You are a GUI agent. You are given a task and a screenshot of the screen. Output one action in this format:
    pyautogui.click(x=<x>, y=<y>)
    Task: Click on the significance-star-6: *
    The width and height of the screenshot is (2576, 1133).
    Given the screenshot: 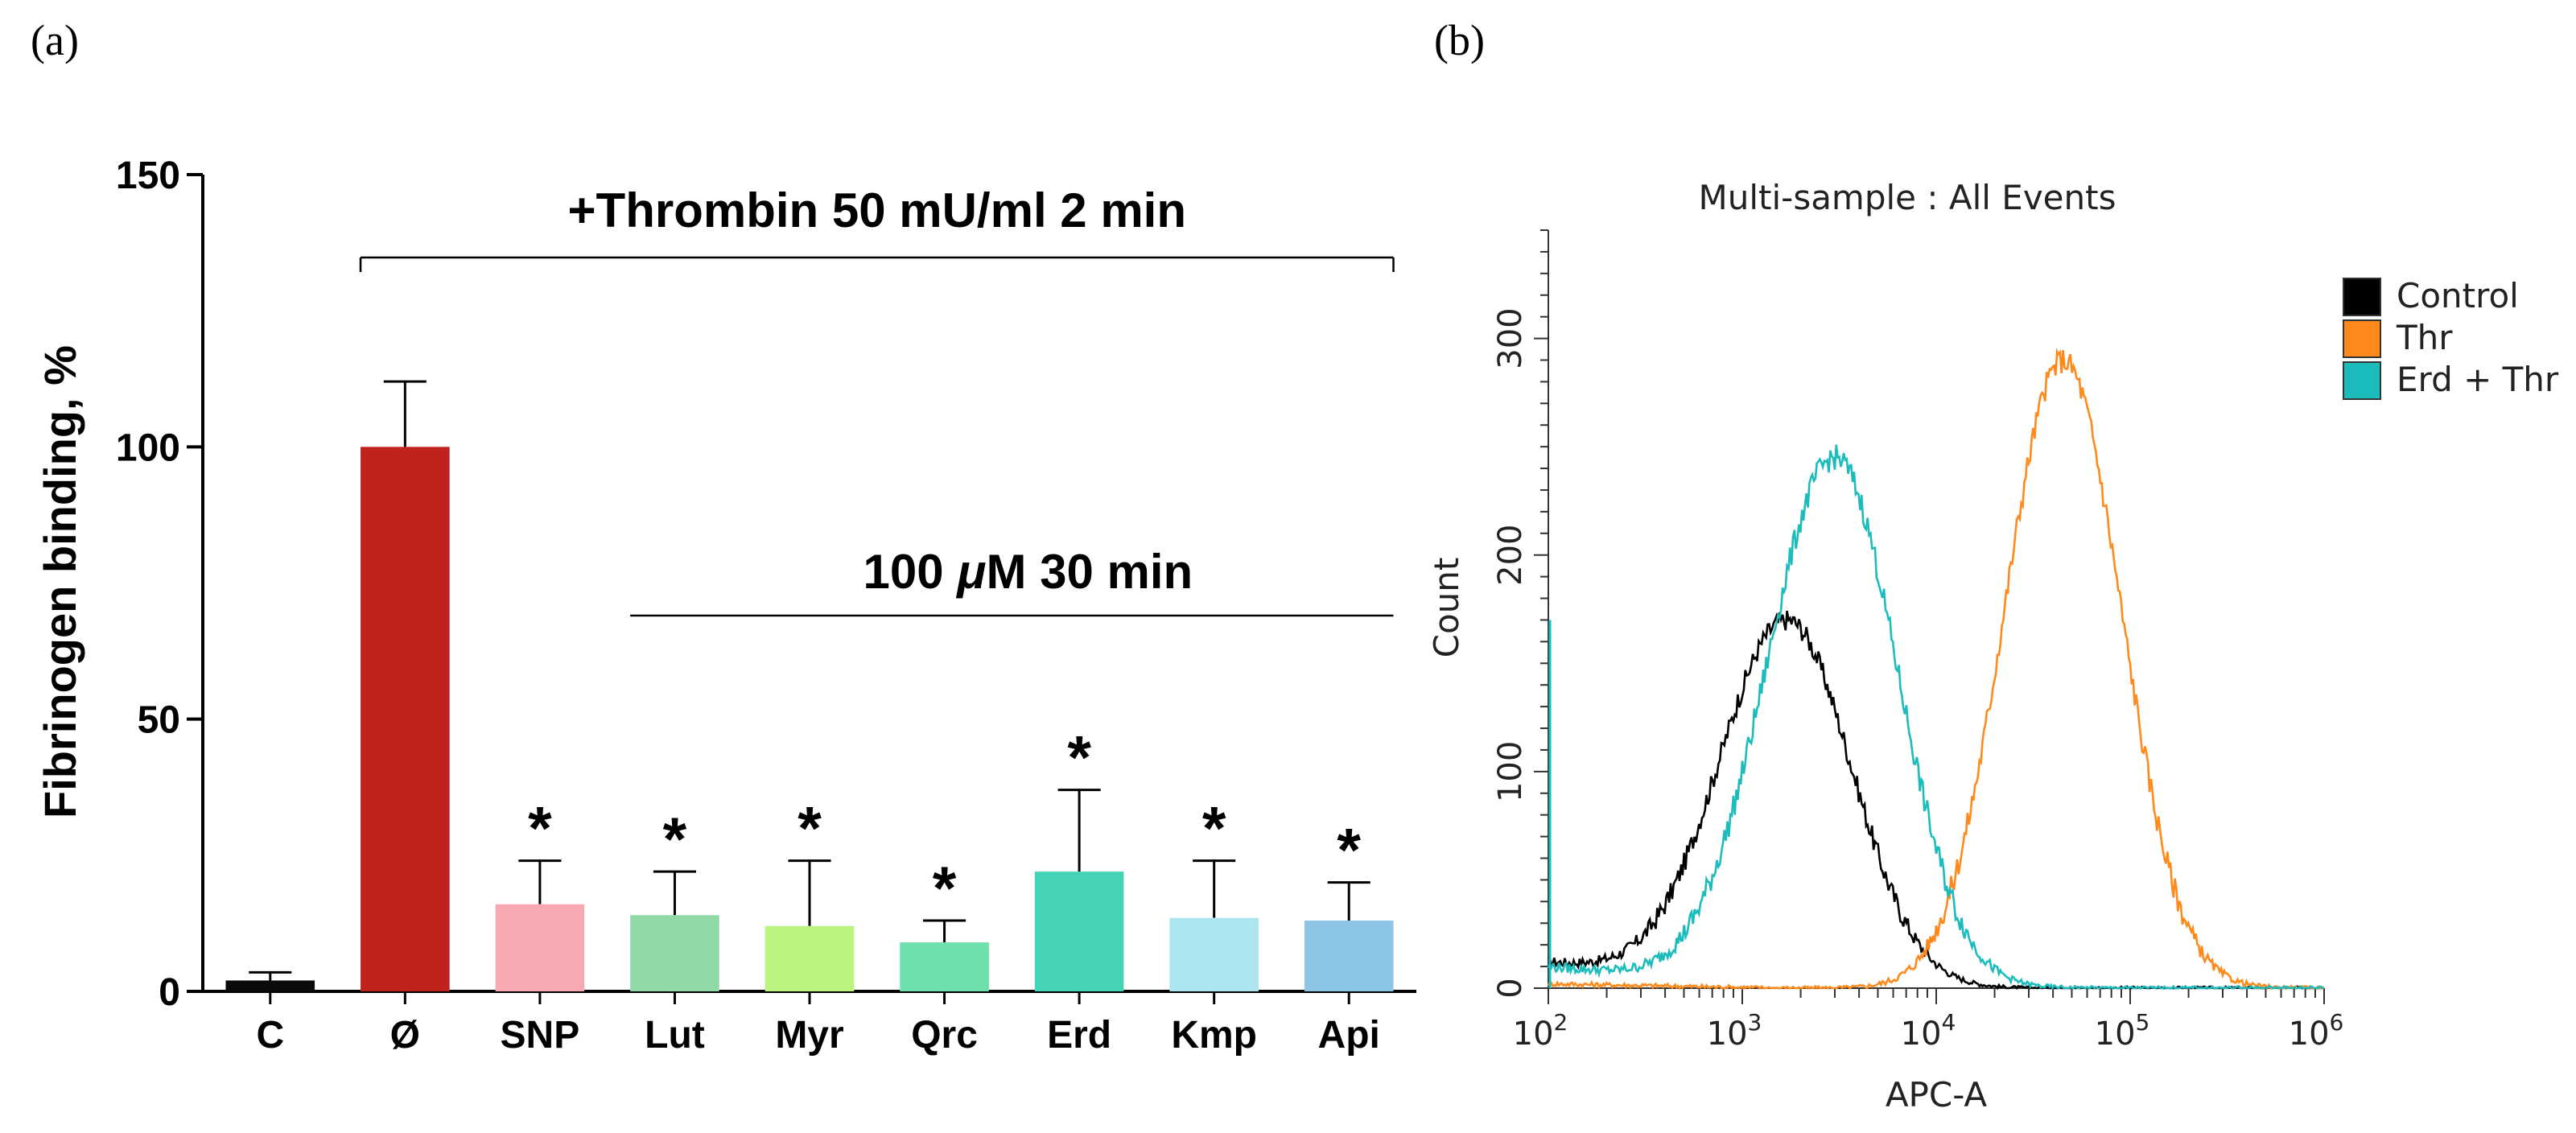 What is the action you would take?
    pyautogui.click(x=1079, y=758)
    